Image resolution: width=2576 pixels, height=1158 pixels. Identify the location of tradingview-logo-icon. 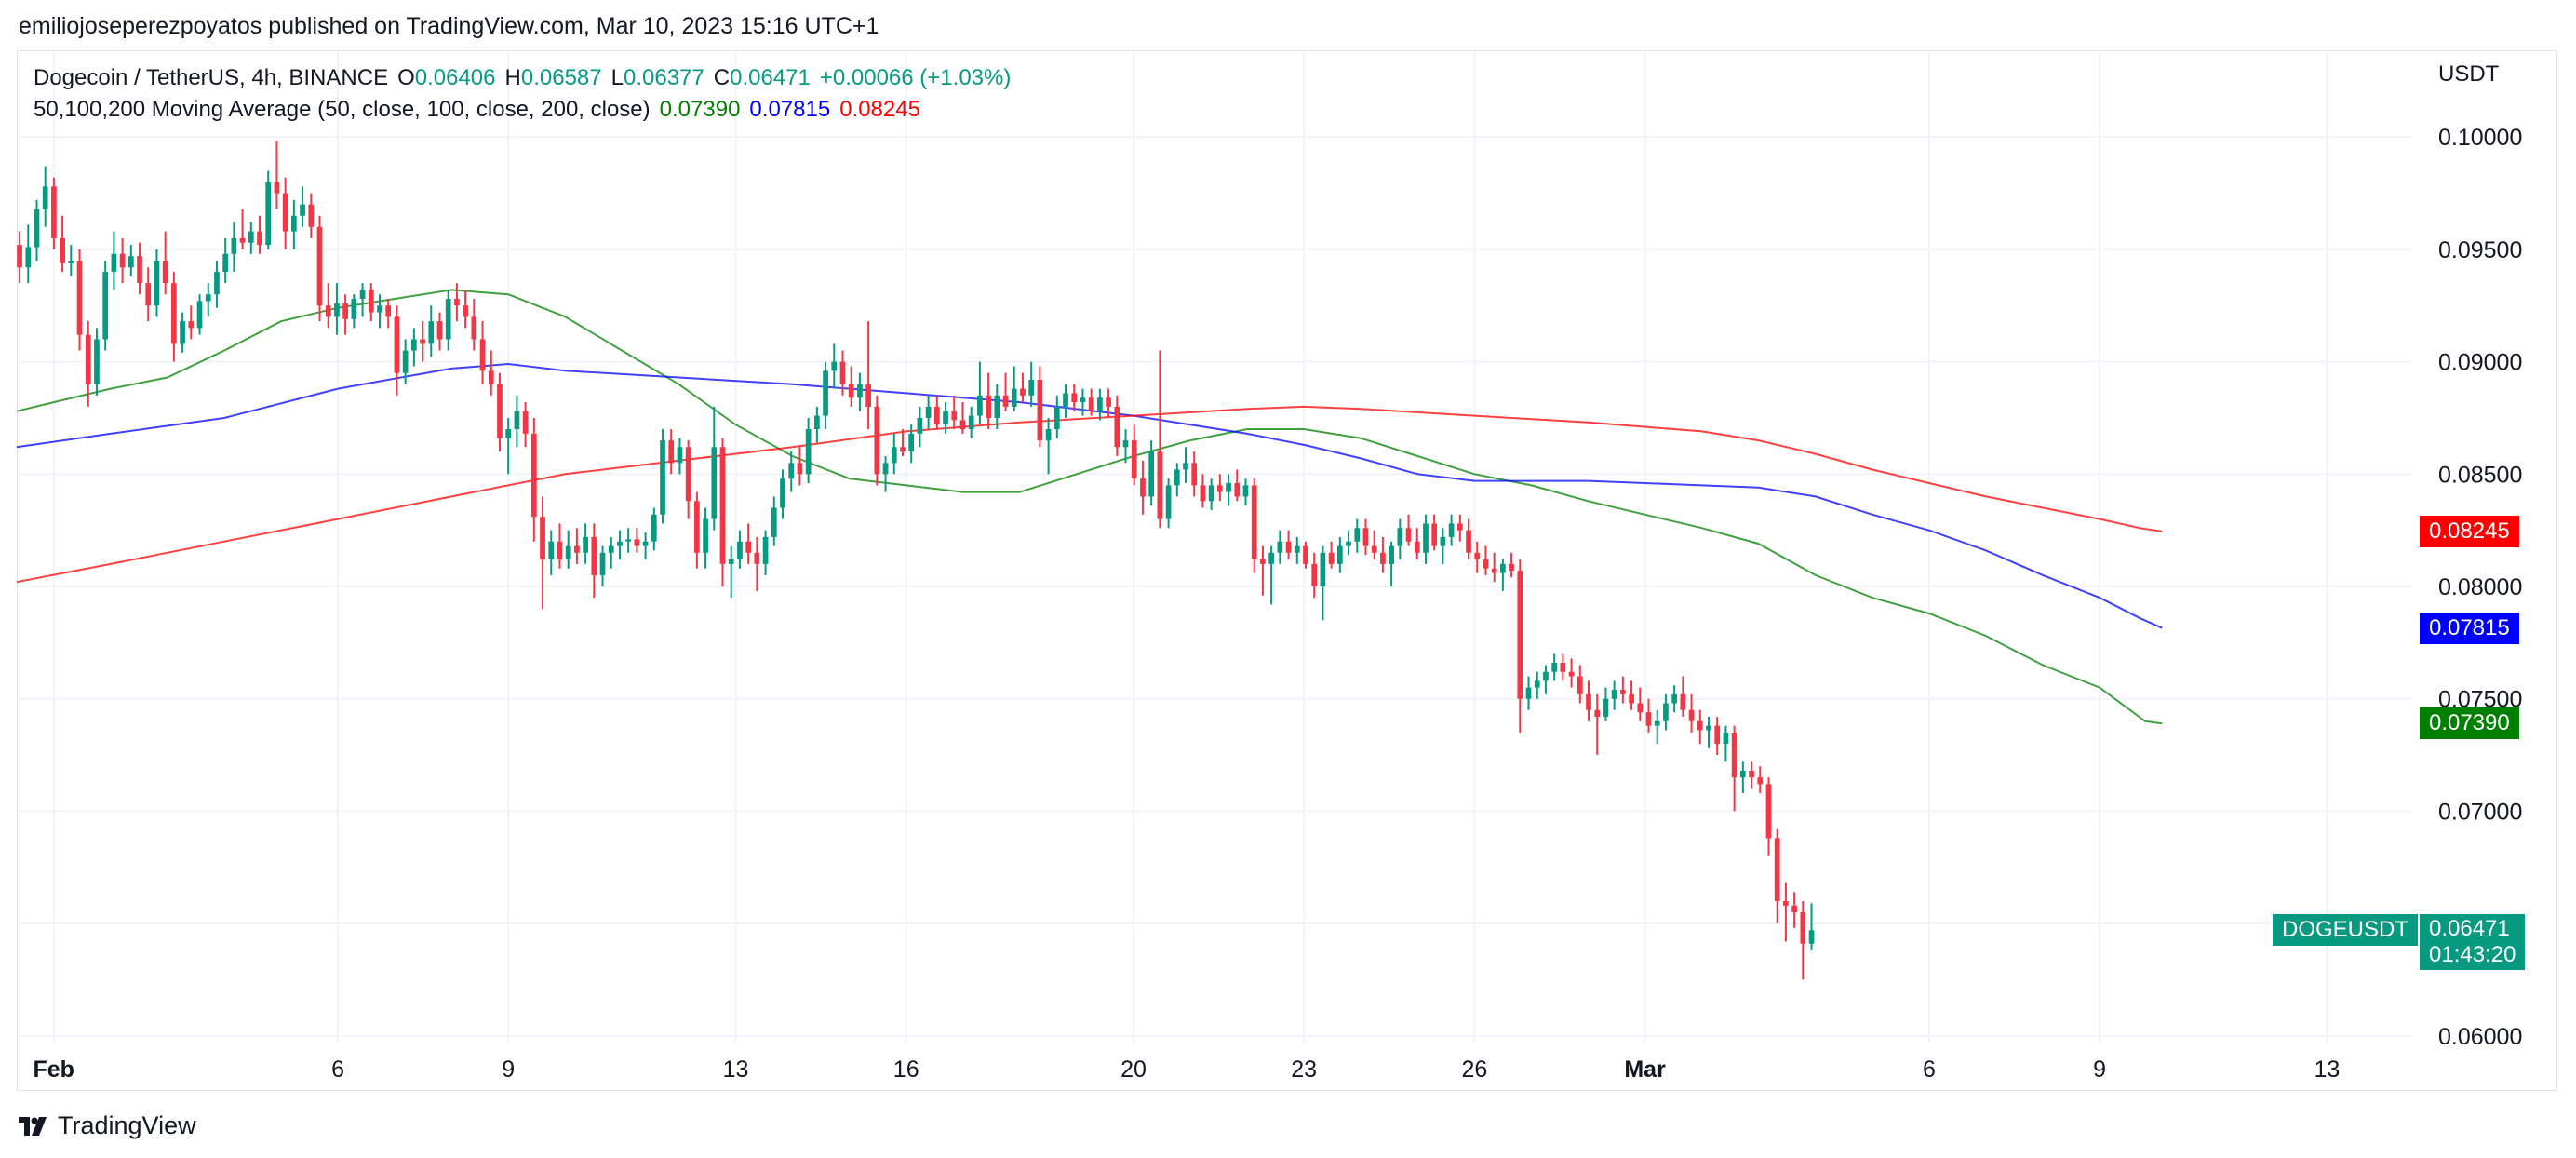
(33, 1126).